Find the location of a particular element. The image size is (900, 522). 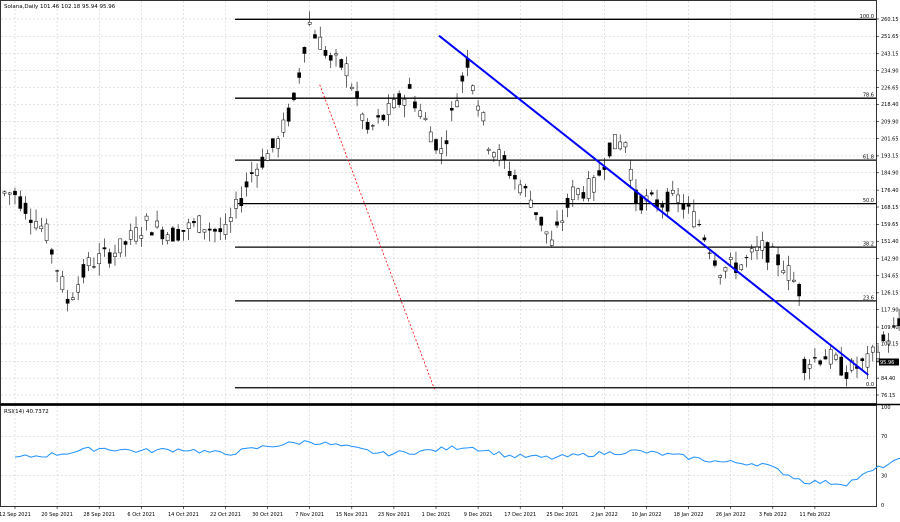

fib-label-78.6: 78.6 is located at coordinates (868, 96).